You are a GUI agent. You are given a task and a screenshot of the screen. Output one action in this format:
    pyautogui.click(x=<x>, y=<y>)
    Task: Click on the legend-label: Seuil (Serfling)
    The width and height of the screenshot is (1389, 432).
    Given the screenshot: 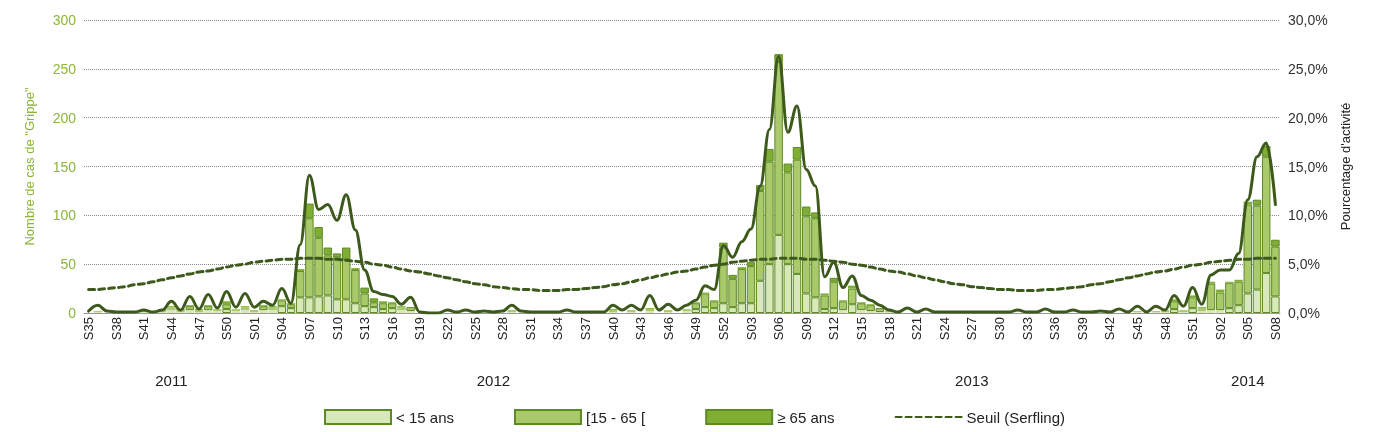 What is the action you would take?
    pyautogui.click(x=1015, y=417)
    